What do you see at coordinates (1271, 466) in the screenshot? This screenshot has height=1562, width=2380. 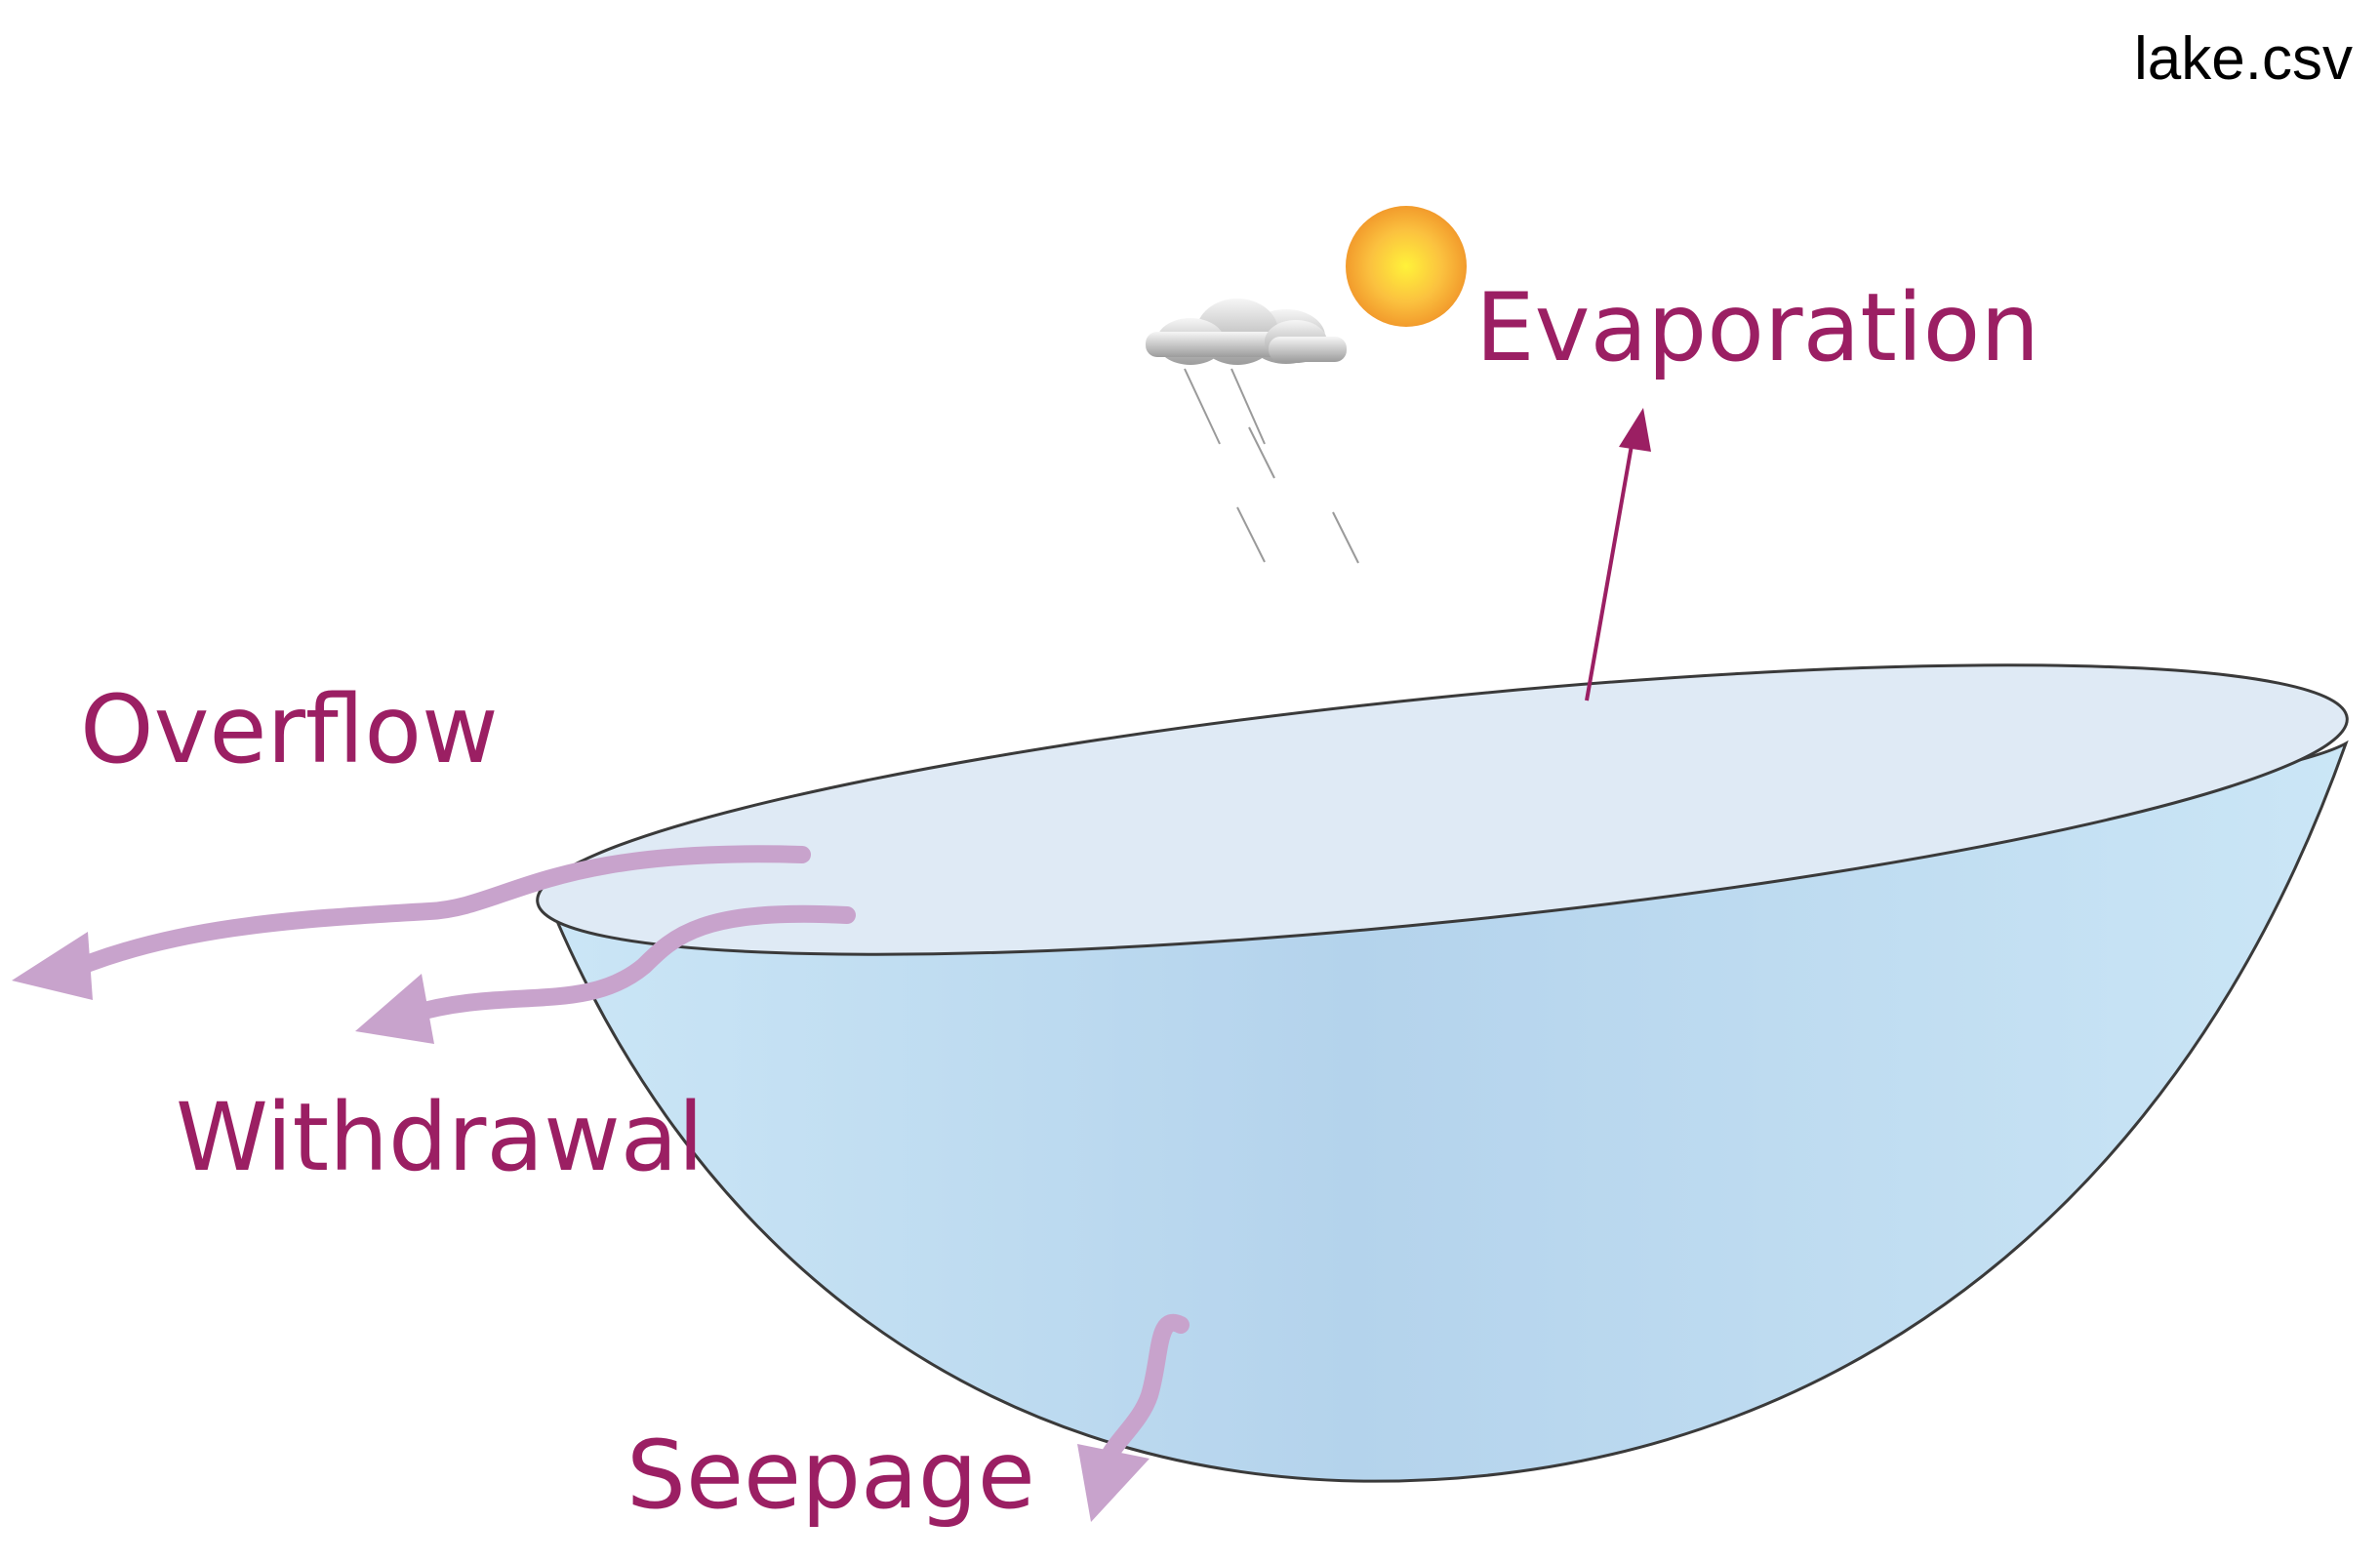 I see `rain-icon` at bounding box center [1271, 466].